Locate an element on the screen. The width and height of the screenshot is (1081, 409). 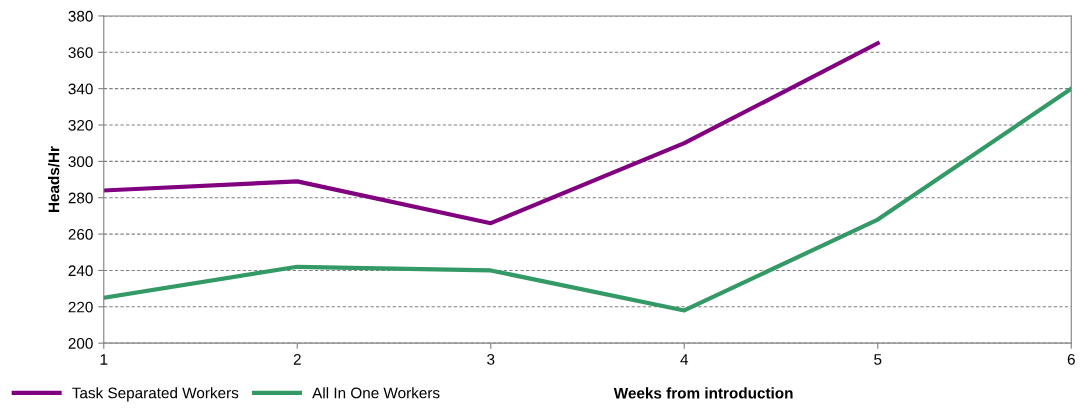
x-tick-label: 5 is located at coordinates (878, 359).